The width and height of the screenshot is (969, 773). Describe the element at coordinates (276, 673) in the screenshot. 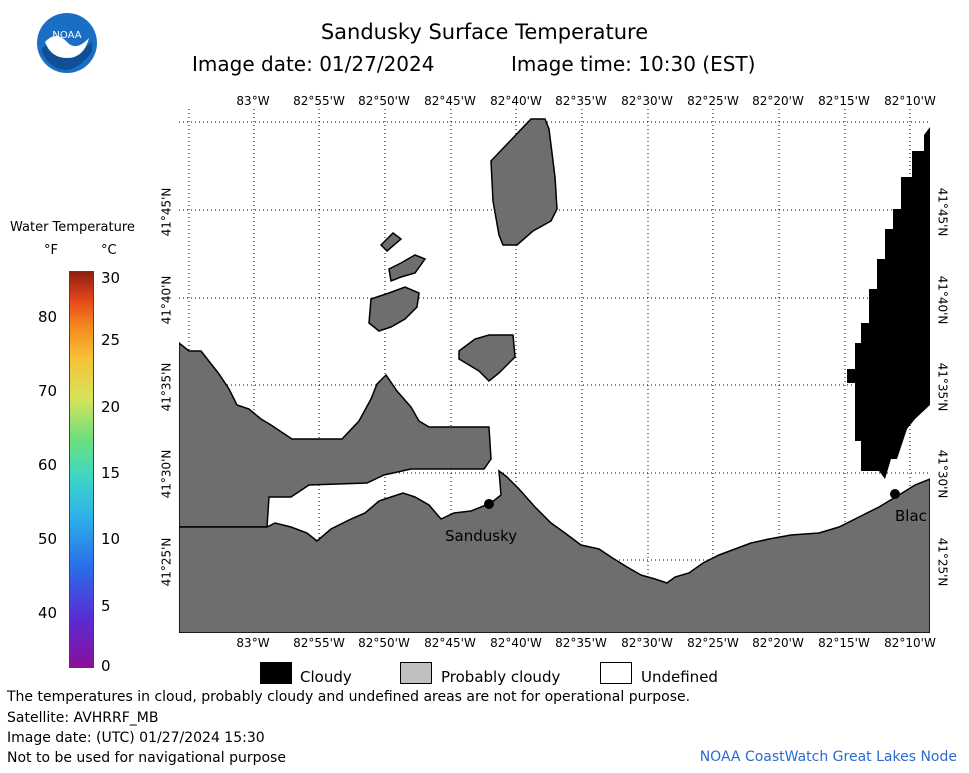

I see `cloudy-swatch` at that location.